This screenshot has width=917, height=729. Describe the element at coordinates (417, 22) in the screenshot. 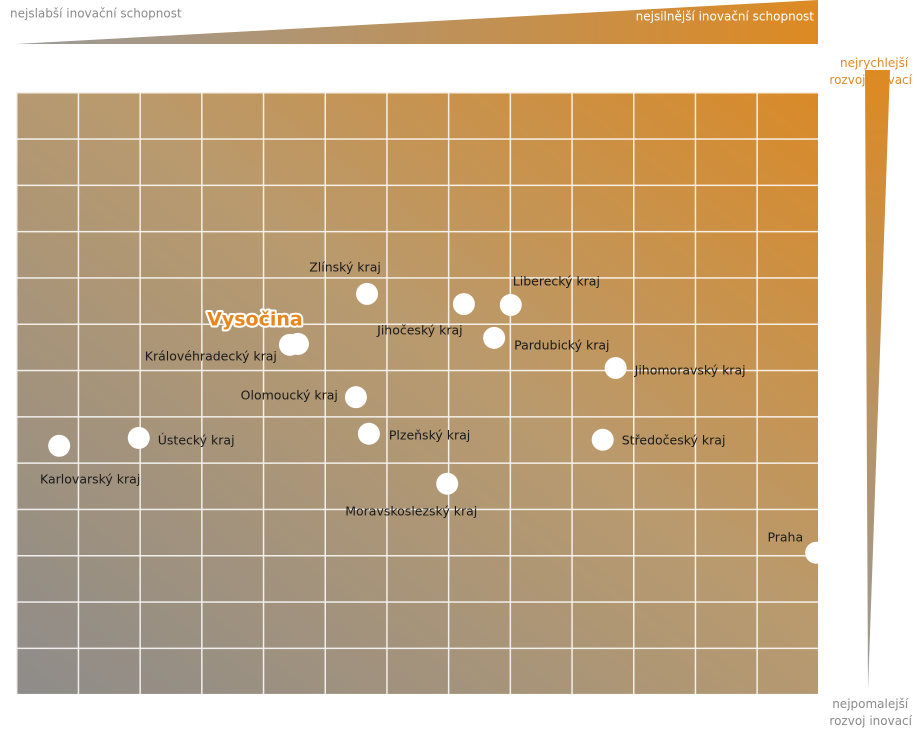

I see `top-wedge` at that location.